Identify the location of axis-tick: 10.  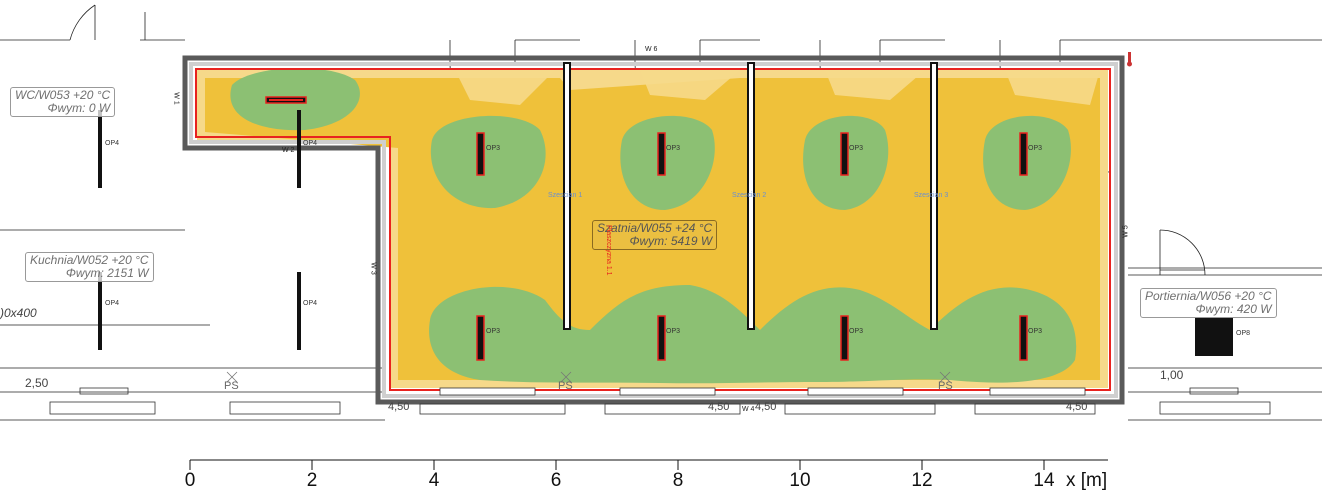
(800, 480).